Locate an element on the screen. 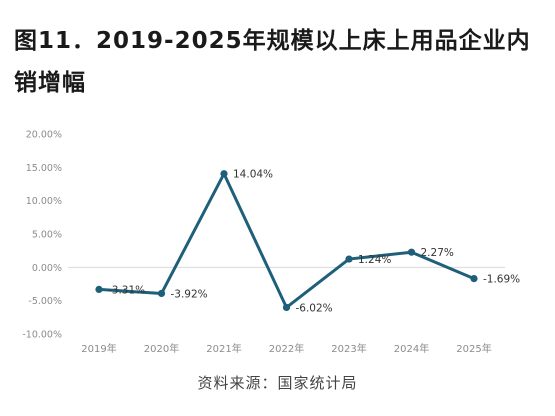 The height and width of the screenshot is (416, 555). data-label: -6.02% is located at coordinates (314, 308).